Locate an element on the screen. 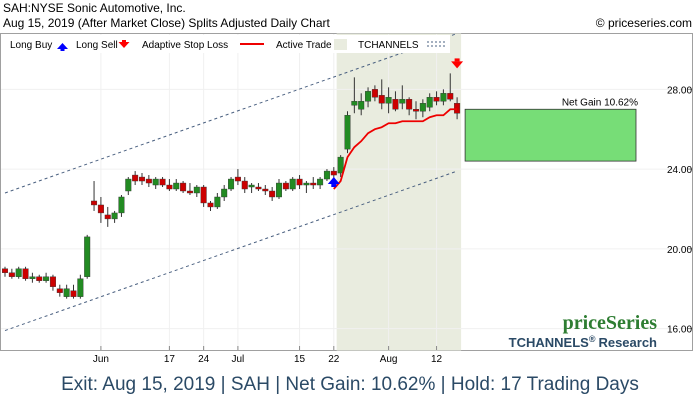  y-tick-label: 28.00 is located at coordinates (679, 90).